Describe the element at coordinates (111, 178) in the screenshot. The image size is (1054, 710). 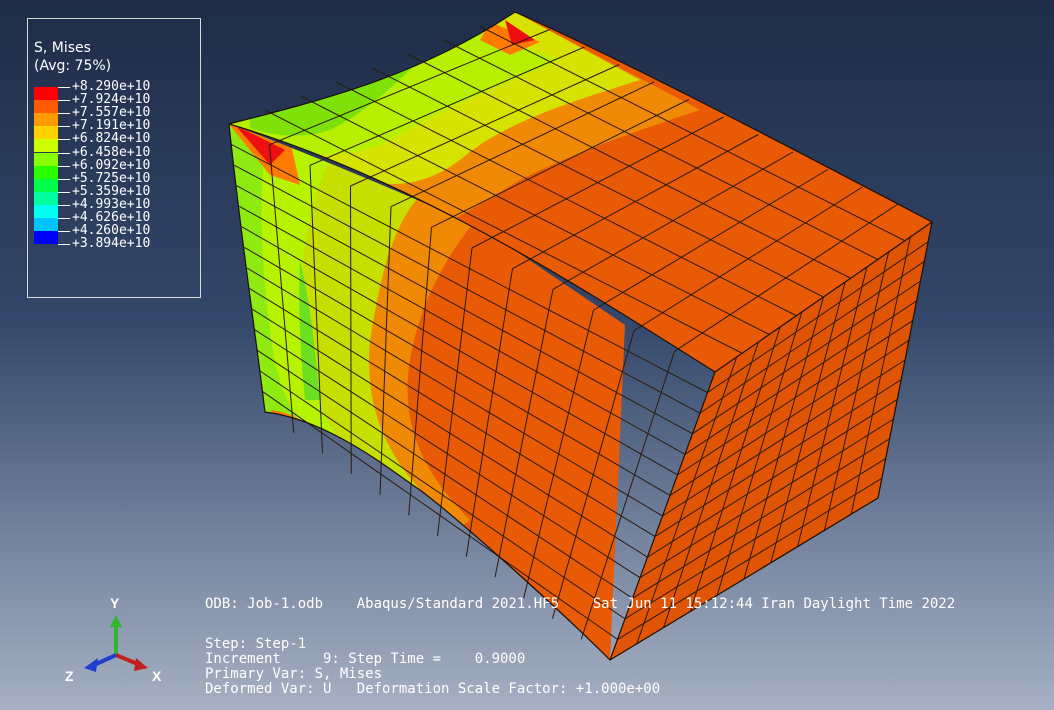
I see `legend-value: +5.725e+10` at that location.